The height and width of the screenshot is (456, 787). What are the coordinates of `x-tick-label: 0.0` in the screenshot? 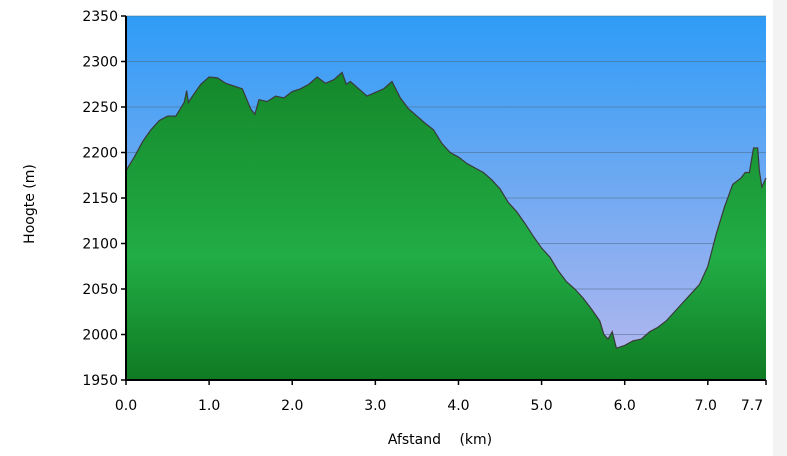 It's located at (126, 406).